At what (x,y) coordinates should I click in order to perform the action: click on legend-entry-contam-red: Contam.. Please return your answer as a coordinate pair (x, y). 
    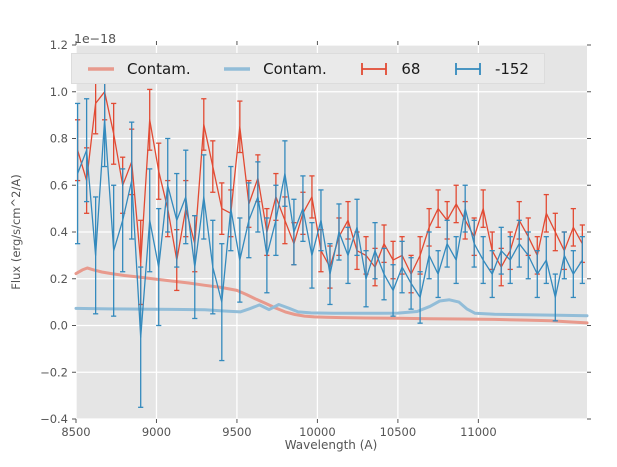
    Looking at the image, I should click on (139, 69).